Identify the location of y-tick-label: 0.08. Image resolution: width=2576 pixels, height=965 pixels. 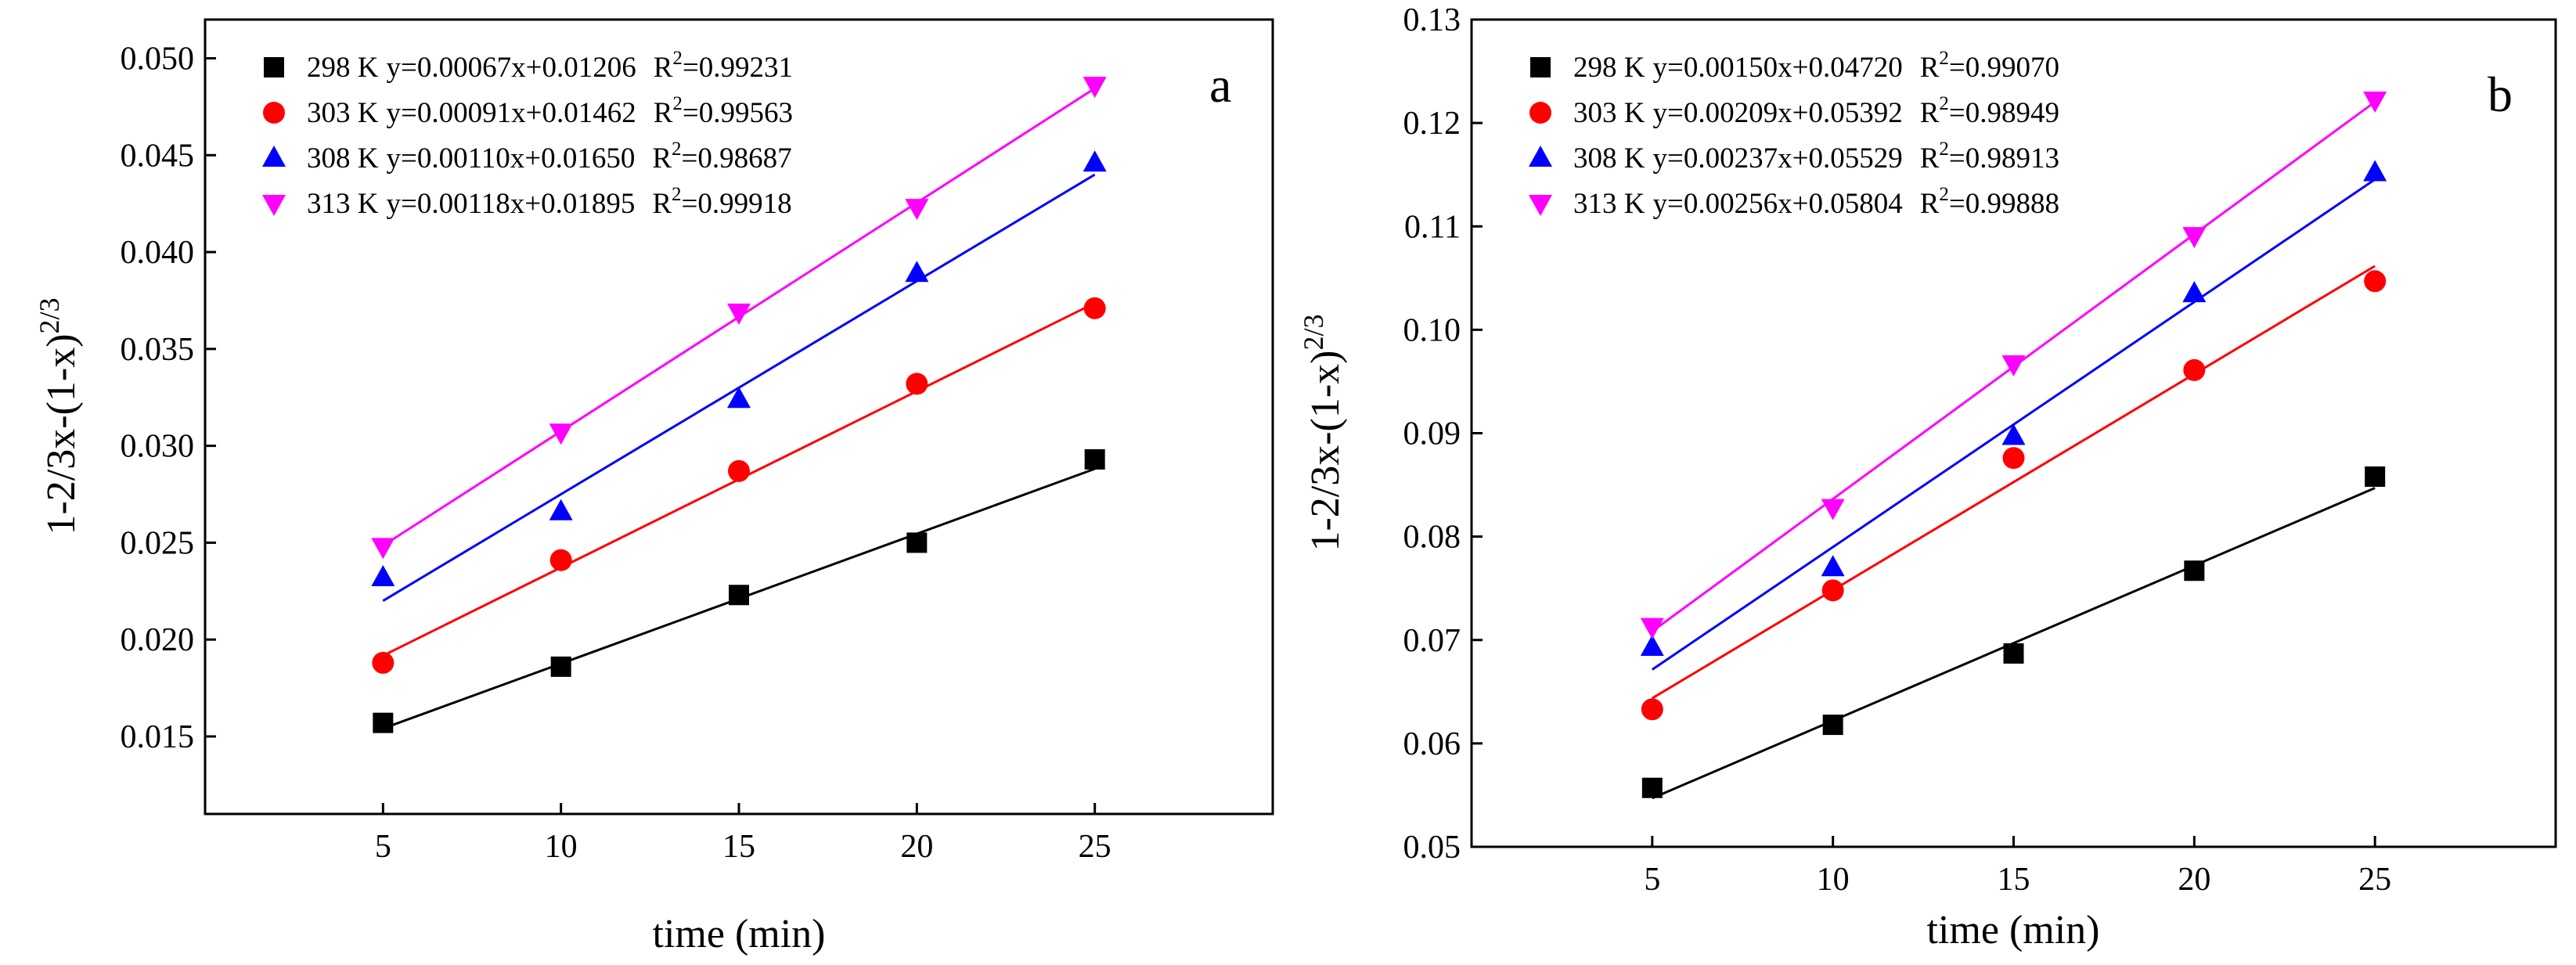
(1432, 538).